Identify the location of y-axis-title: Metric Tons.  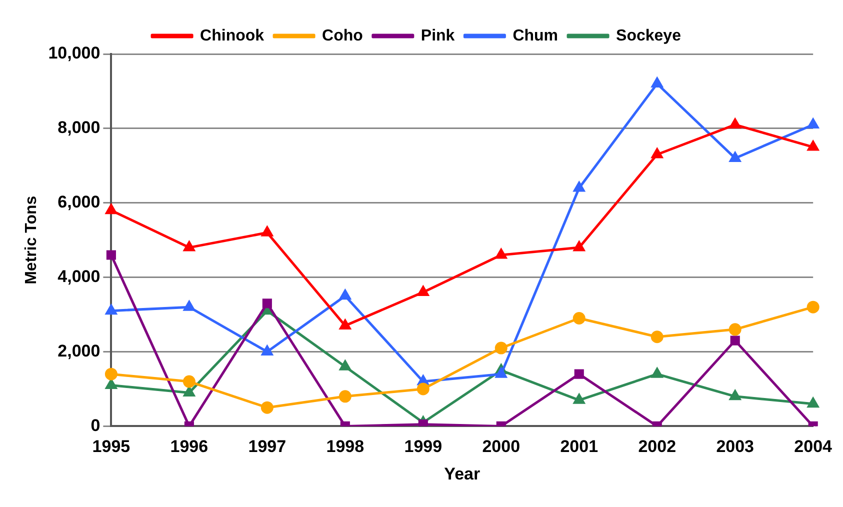
(31, 240).